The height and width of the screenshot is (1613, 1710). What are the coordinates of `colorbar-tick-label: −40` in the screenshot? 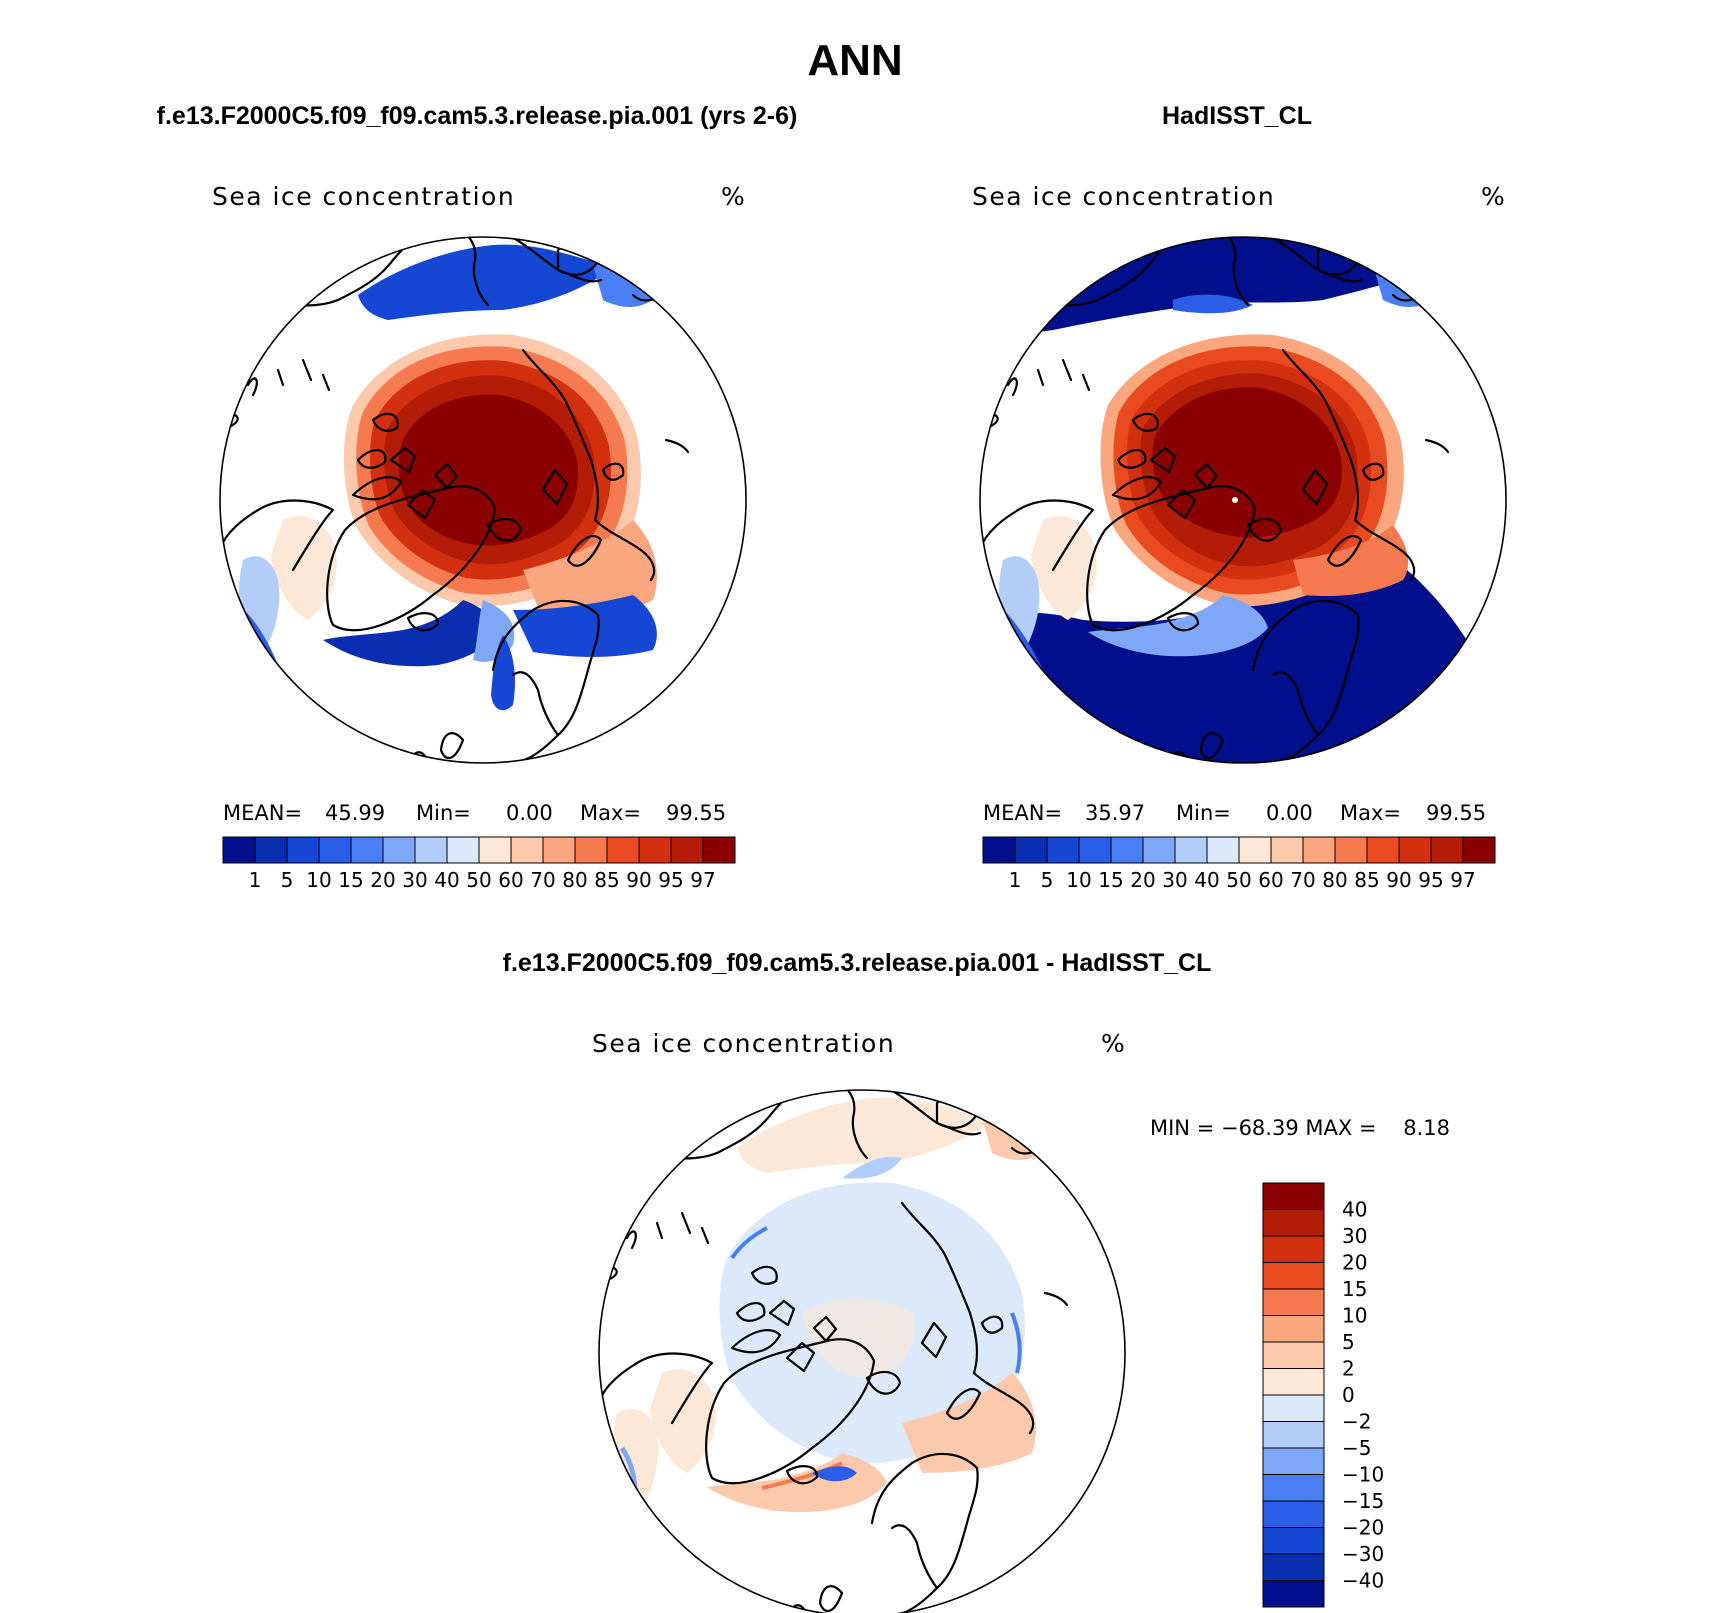 It's located at (1363, 1581).